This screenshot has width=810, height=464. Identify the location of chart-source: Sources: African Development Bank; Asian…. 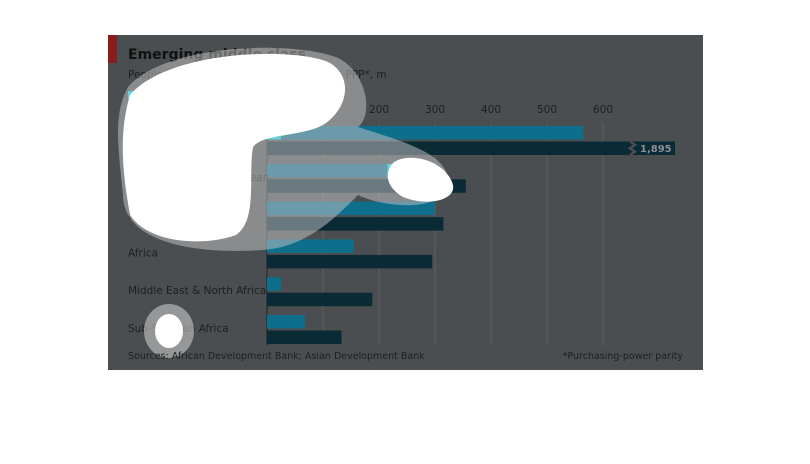
(276, 356).